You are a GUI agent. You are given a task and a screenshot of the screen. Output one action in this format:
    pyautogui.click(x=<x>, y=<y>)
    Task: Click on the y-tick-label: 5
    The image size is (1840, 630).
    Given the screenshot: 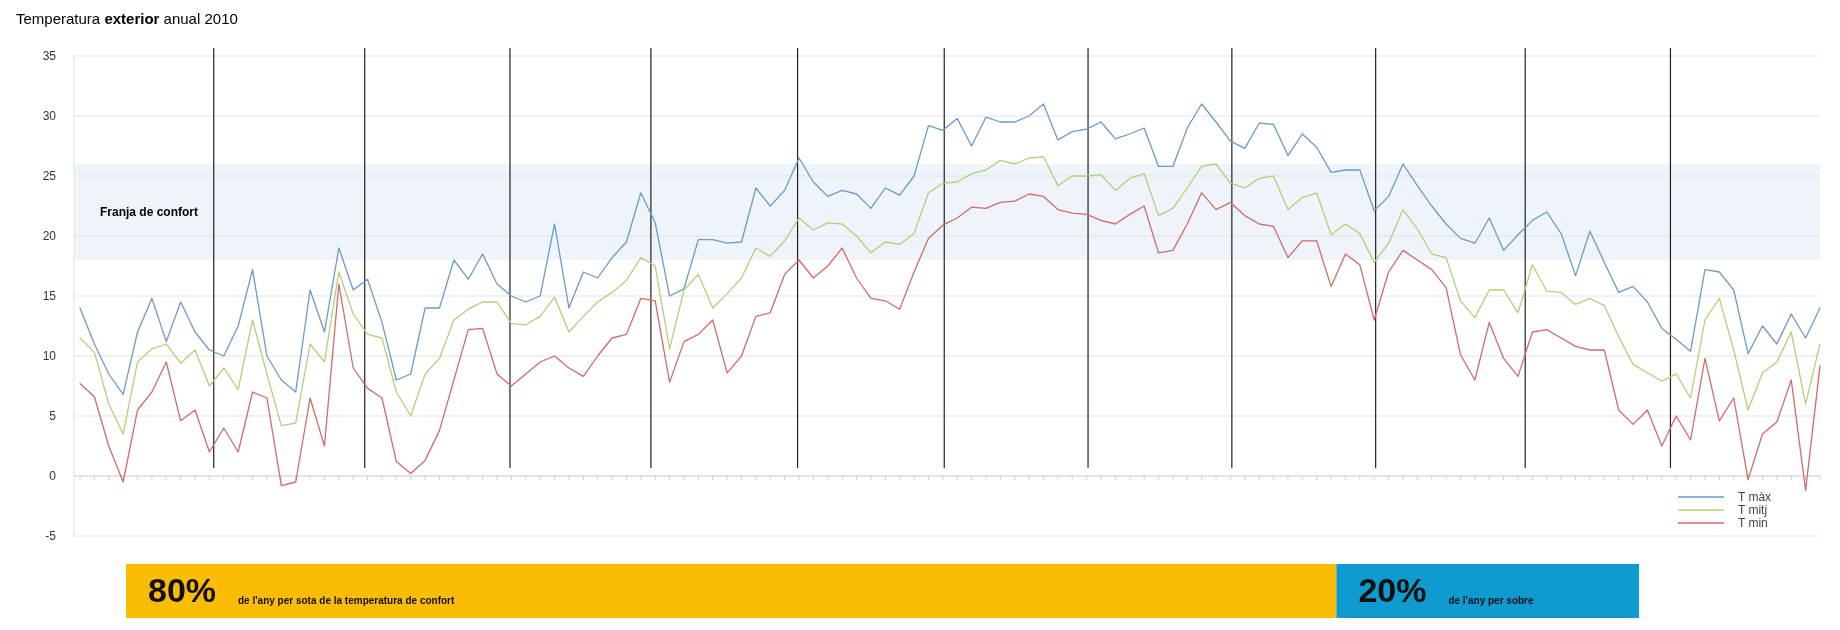 What is the action you would take?
    pyautogui.click(x=53, y=416)
    